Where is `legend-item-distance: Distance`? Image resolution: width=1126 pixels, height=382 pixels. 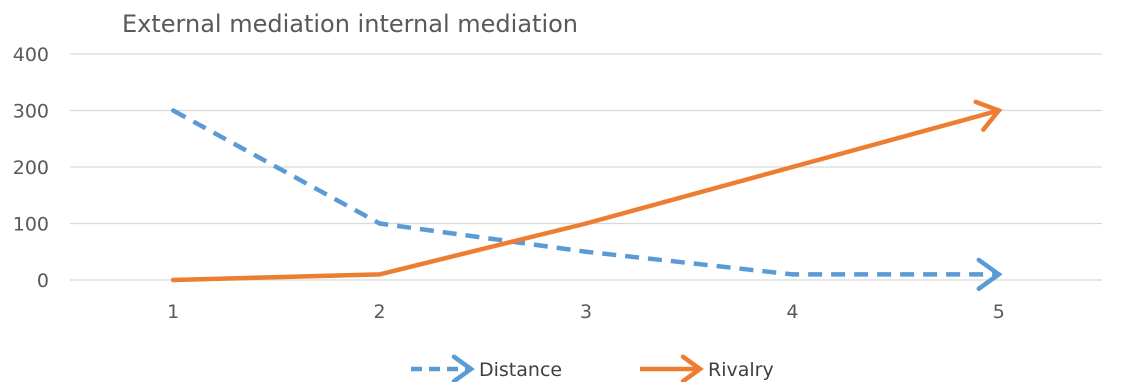
legend-item-distance: Distance is located at coordinates (486, 368).